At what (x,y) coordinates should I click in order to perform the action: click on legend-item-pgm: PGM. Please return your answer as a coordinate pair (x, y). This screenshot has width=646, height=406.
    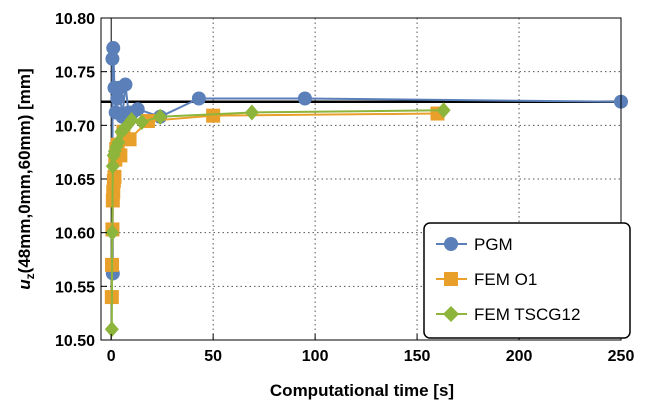
    Looking at the image, I should click on (474, 244).